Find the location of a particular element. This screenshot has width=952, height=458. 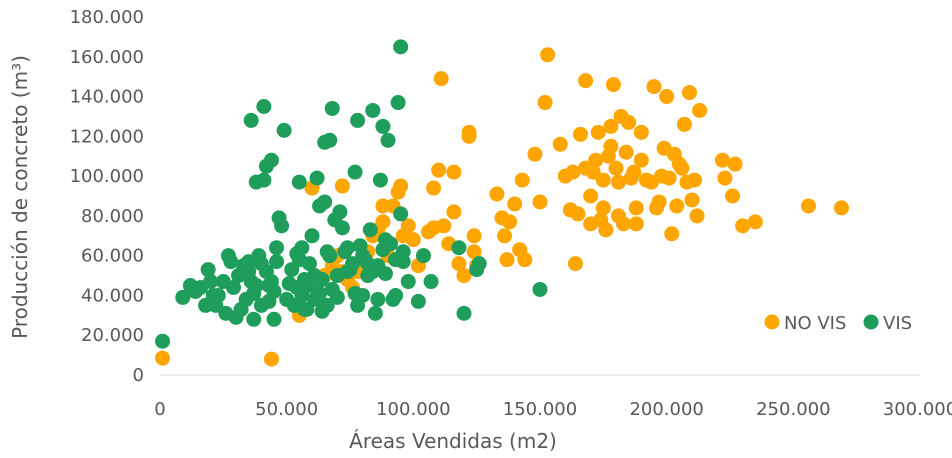

y-tick-label: 0 is located at coordinates (138, 375).